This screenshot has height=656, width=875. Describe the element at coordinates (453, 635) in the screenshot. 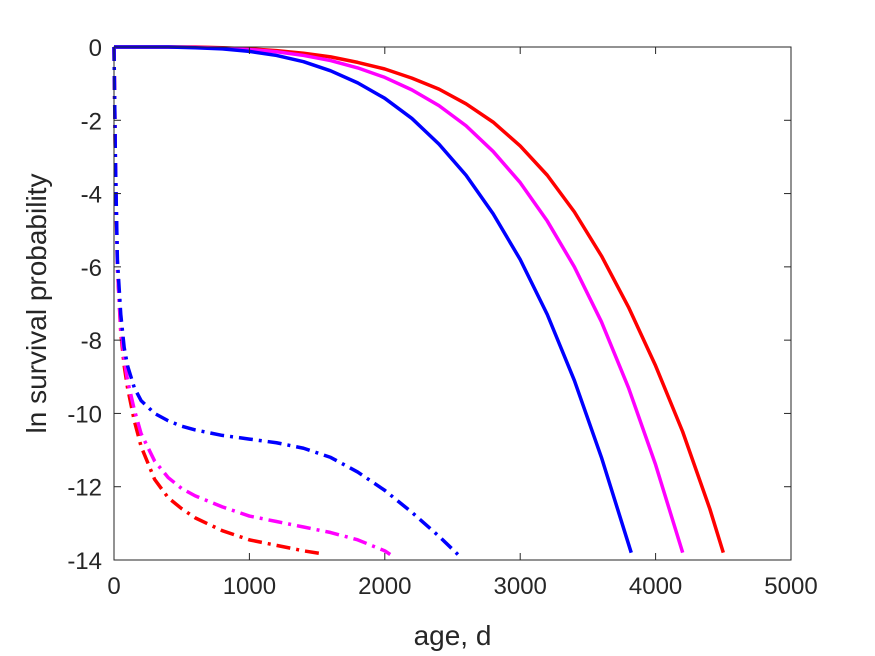

I see `x-axis-label: age, d` at that location.